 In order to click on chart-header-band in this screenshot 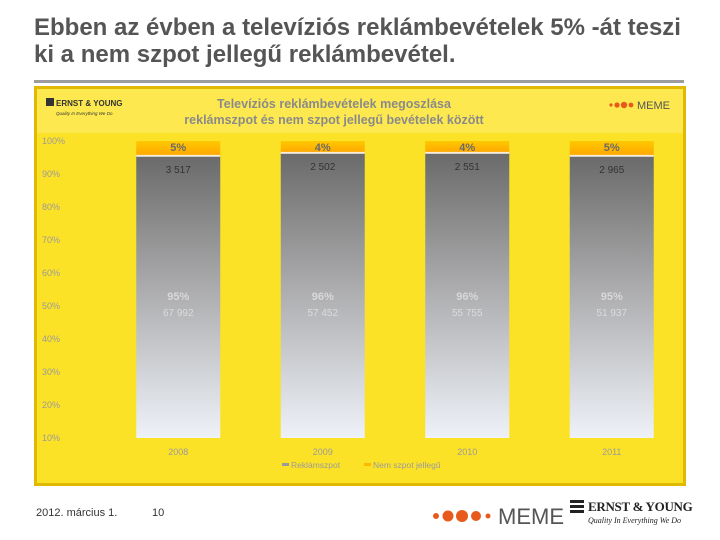, I will do `click(360, 111)`.